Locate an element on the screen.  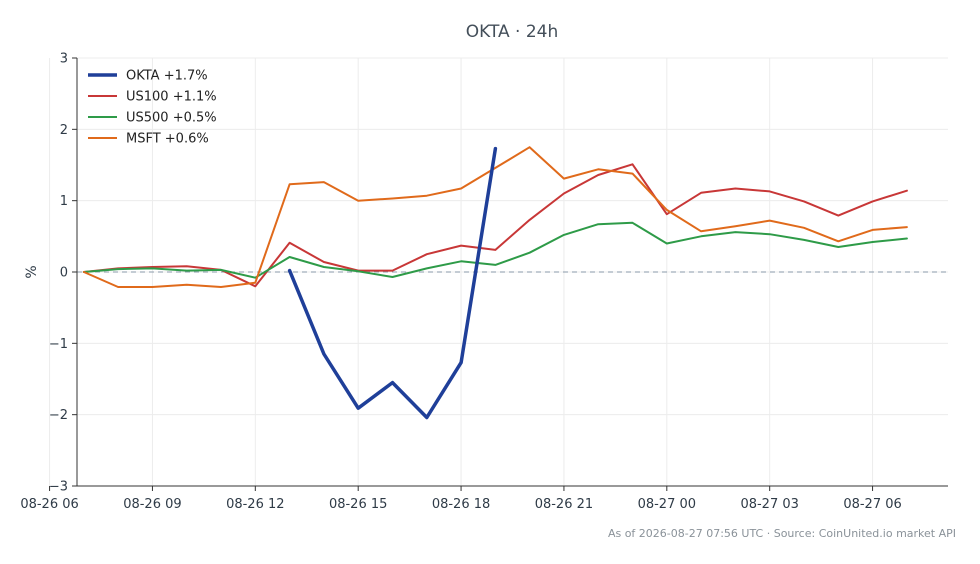
chart-title: OKTA · 24h is located at coordinates (512, 32).